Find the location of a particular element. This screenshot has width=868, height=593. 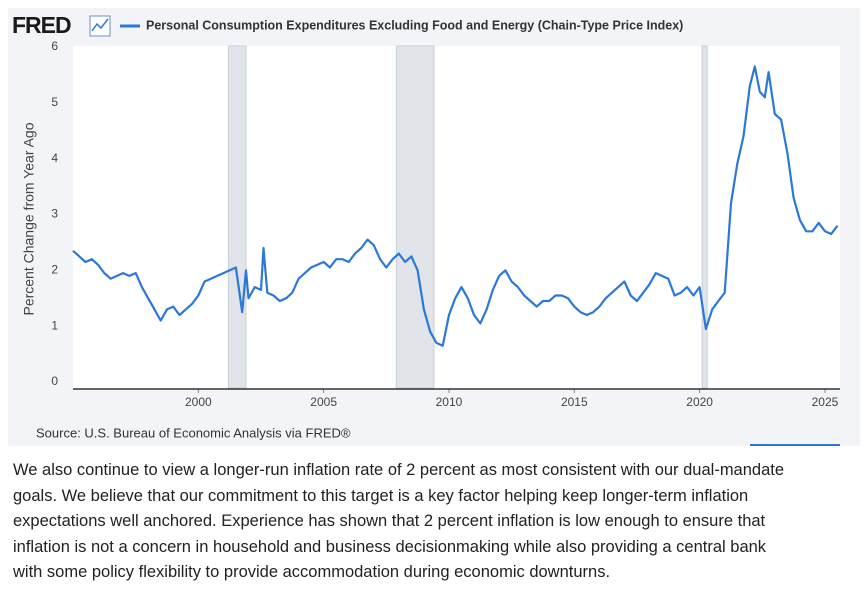

x-tick-label: 2020 is located at coordinates (699, 402).